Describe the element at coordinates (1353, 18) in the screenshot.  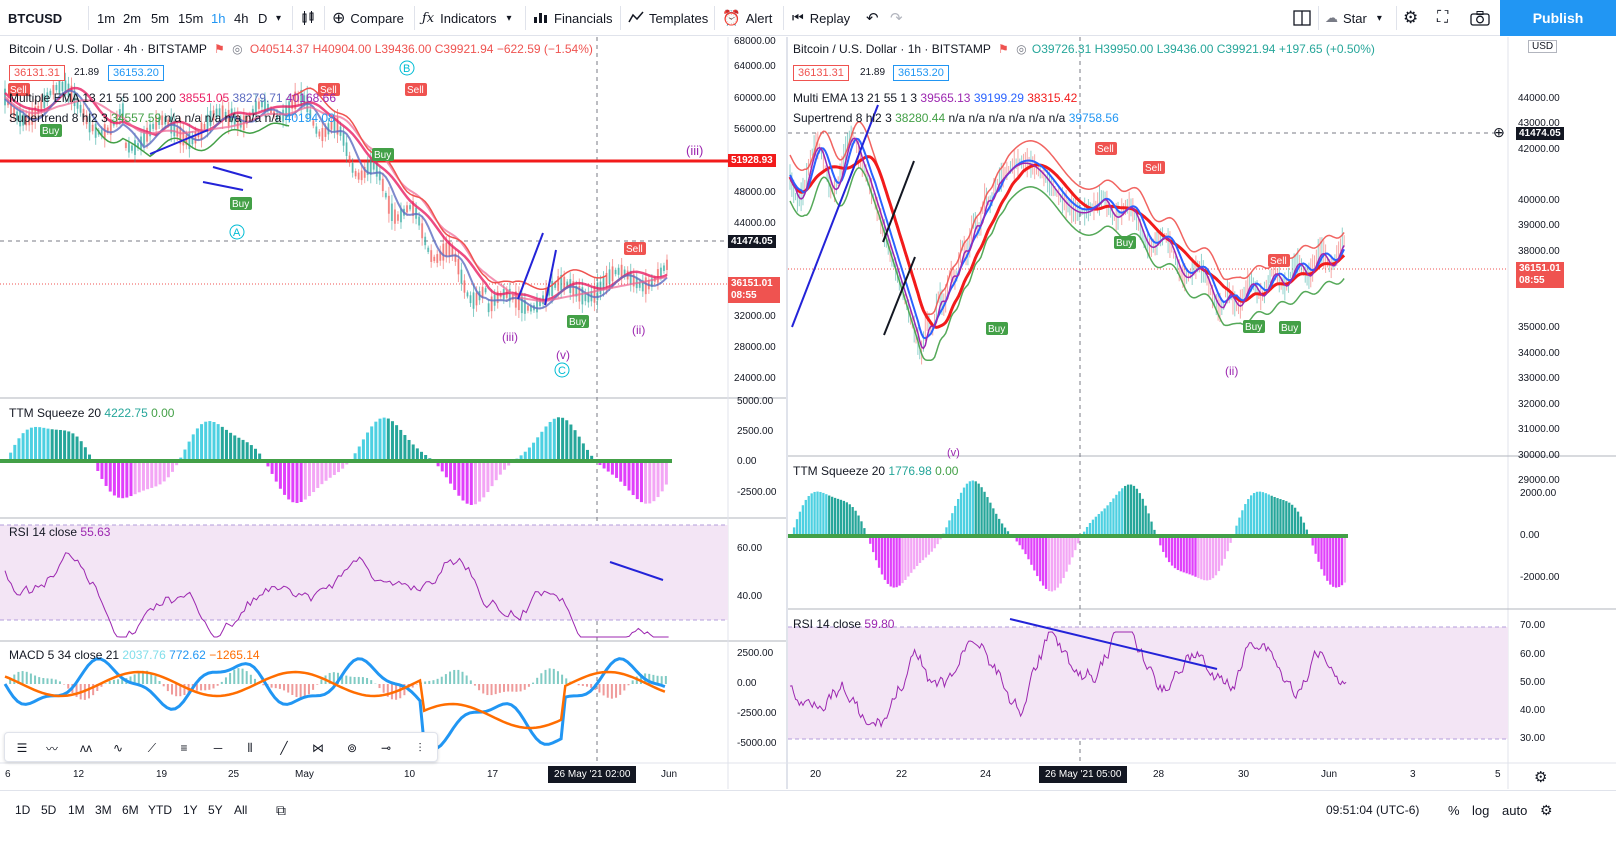
I see `layout-name-button: ☁ Star ▾` at that location.